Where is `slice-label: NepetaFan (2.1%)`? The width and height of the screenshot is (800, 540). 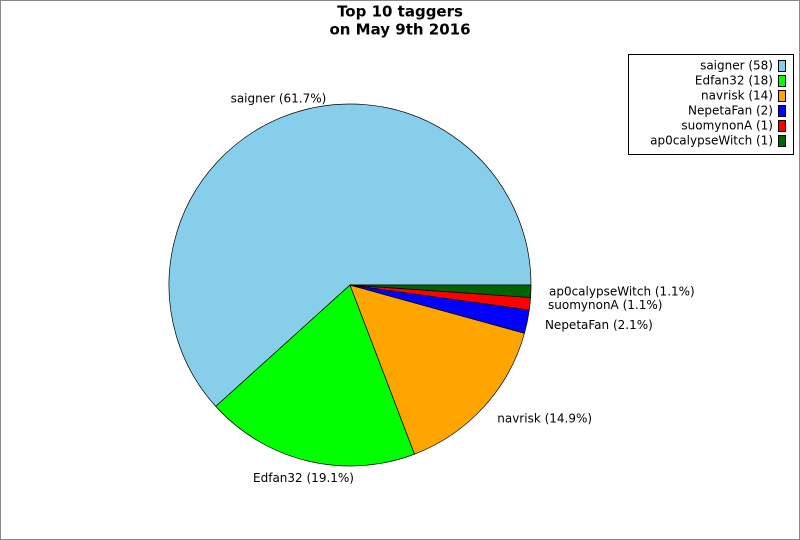 slice-label: NepetaFan (2.1%) is located at coordinates (599, 325).